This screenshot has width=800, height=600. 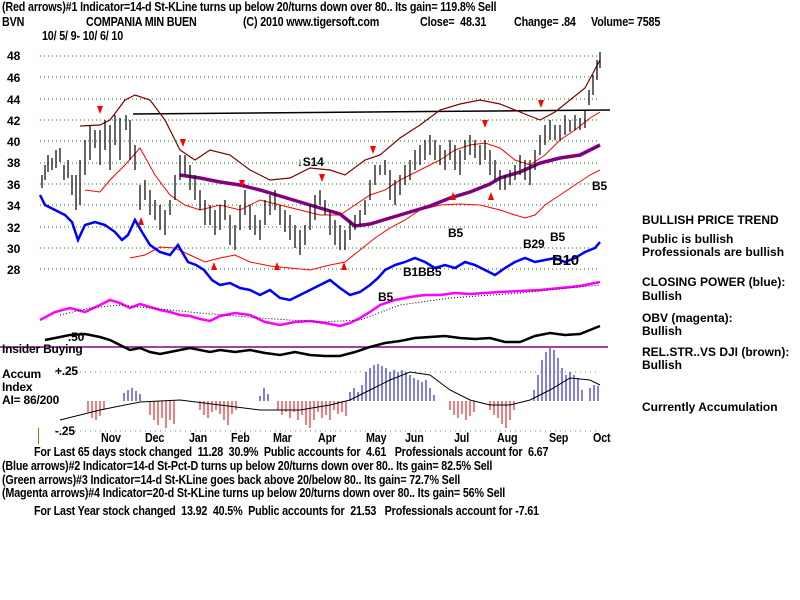 I want to click on rel-strength-value: Bullish, so click(x=662, y=365).